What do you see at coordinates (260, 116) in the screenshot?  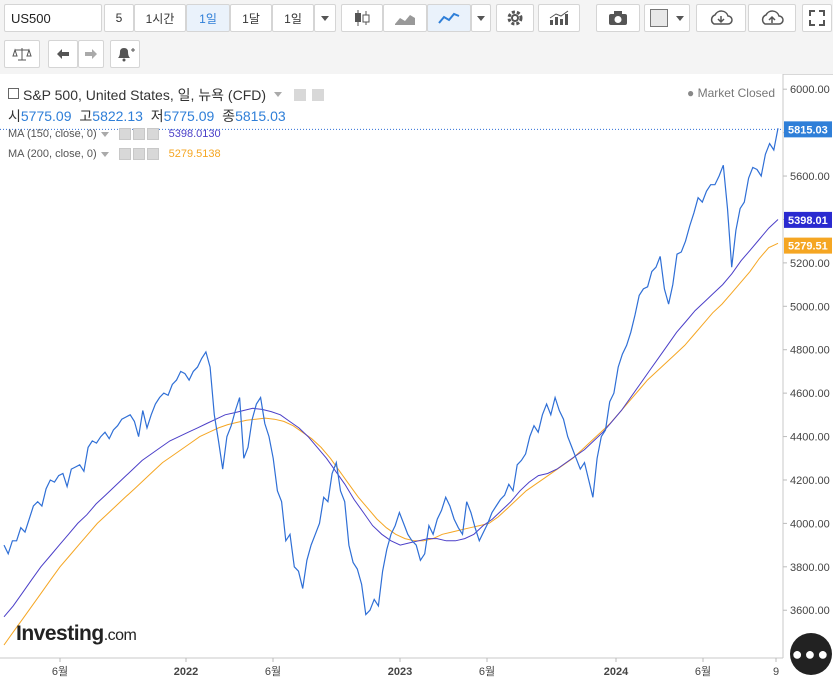 I see `close-value: 5815.03` at bounding box center [260, 116].